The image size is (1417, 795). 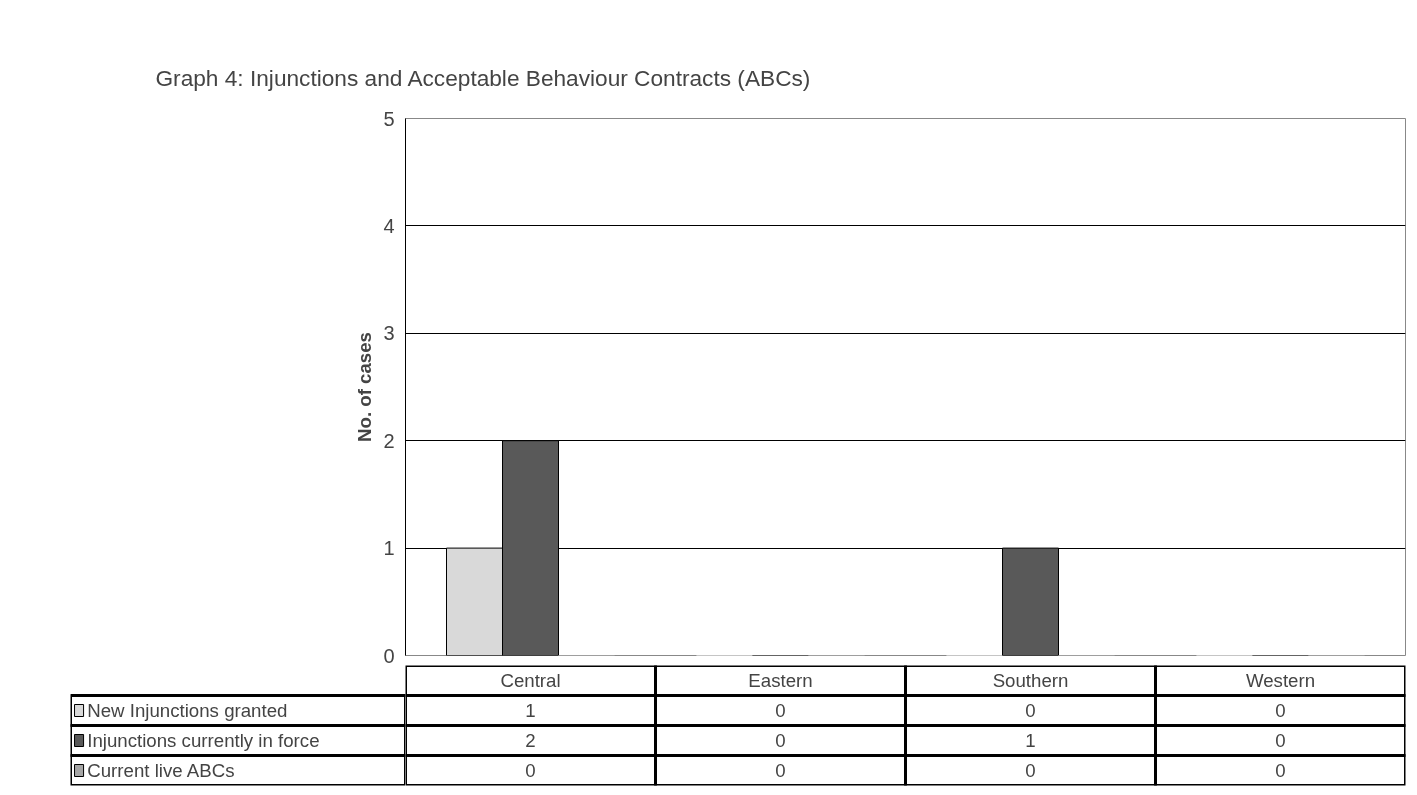 I want to click on x-tick-label: Western, so click(x=1280, y=680).